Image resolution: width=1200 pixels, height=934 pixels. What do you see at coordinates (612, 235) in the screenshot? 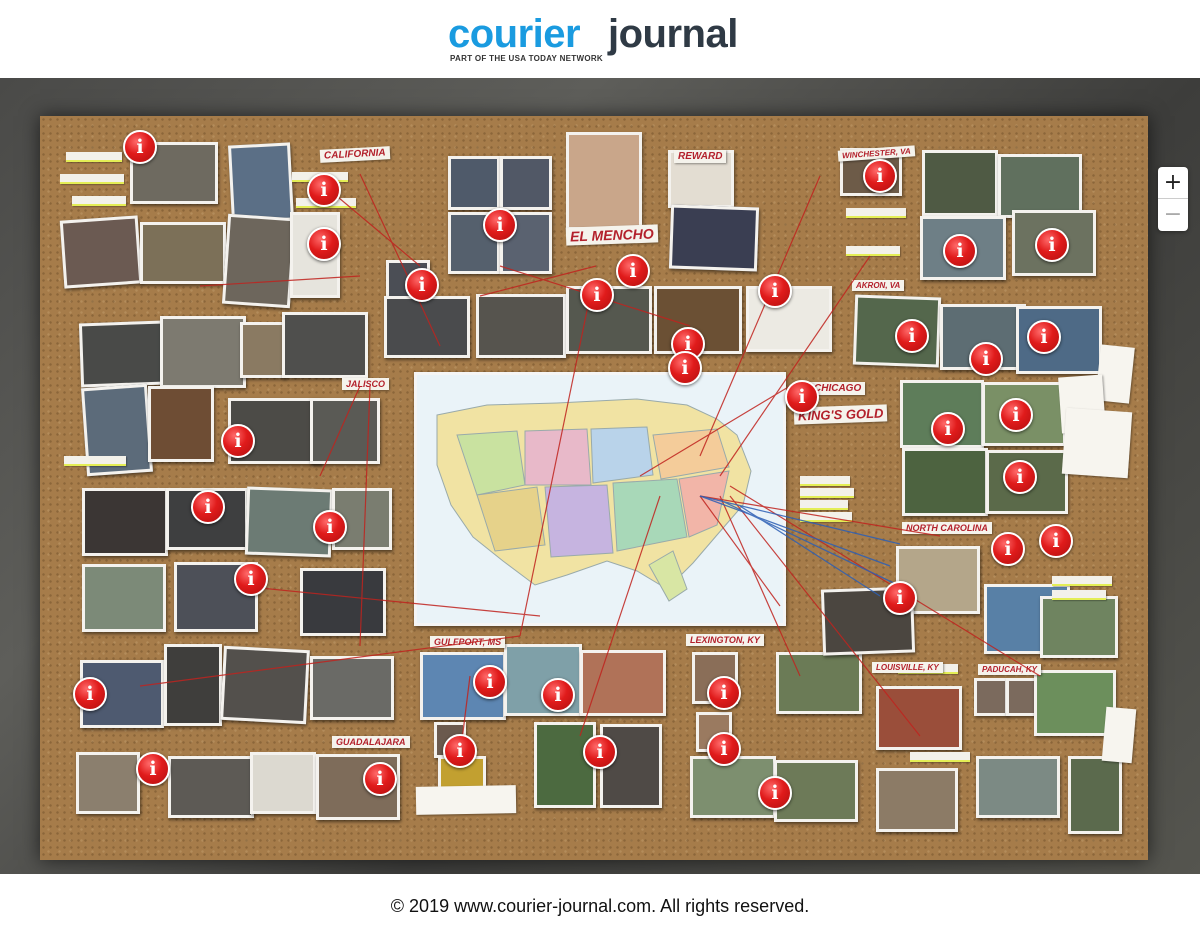
I see `label-el-mencho: EL MENCHO` at bounding box center [612, 235].